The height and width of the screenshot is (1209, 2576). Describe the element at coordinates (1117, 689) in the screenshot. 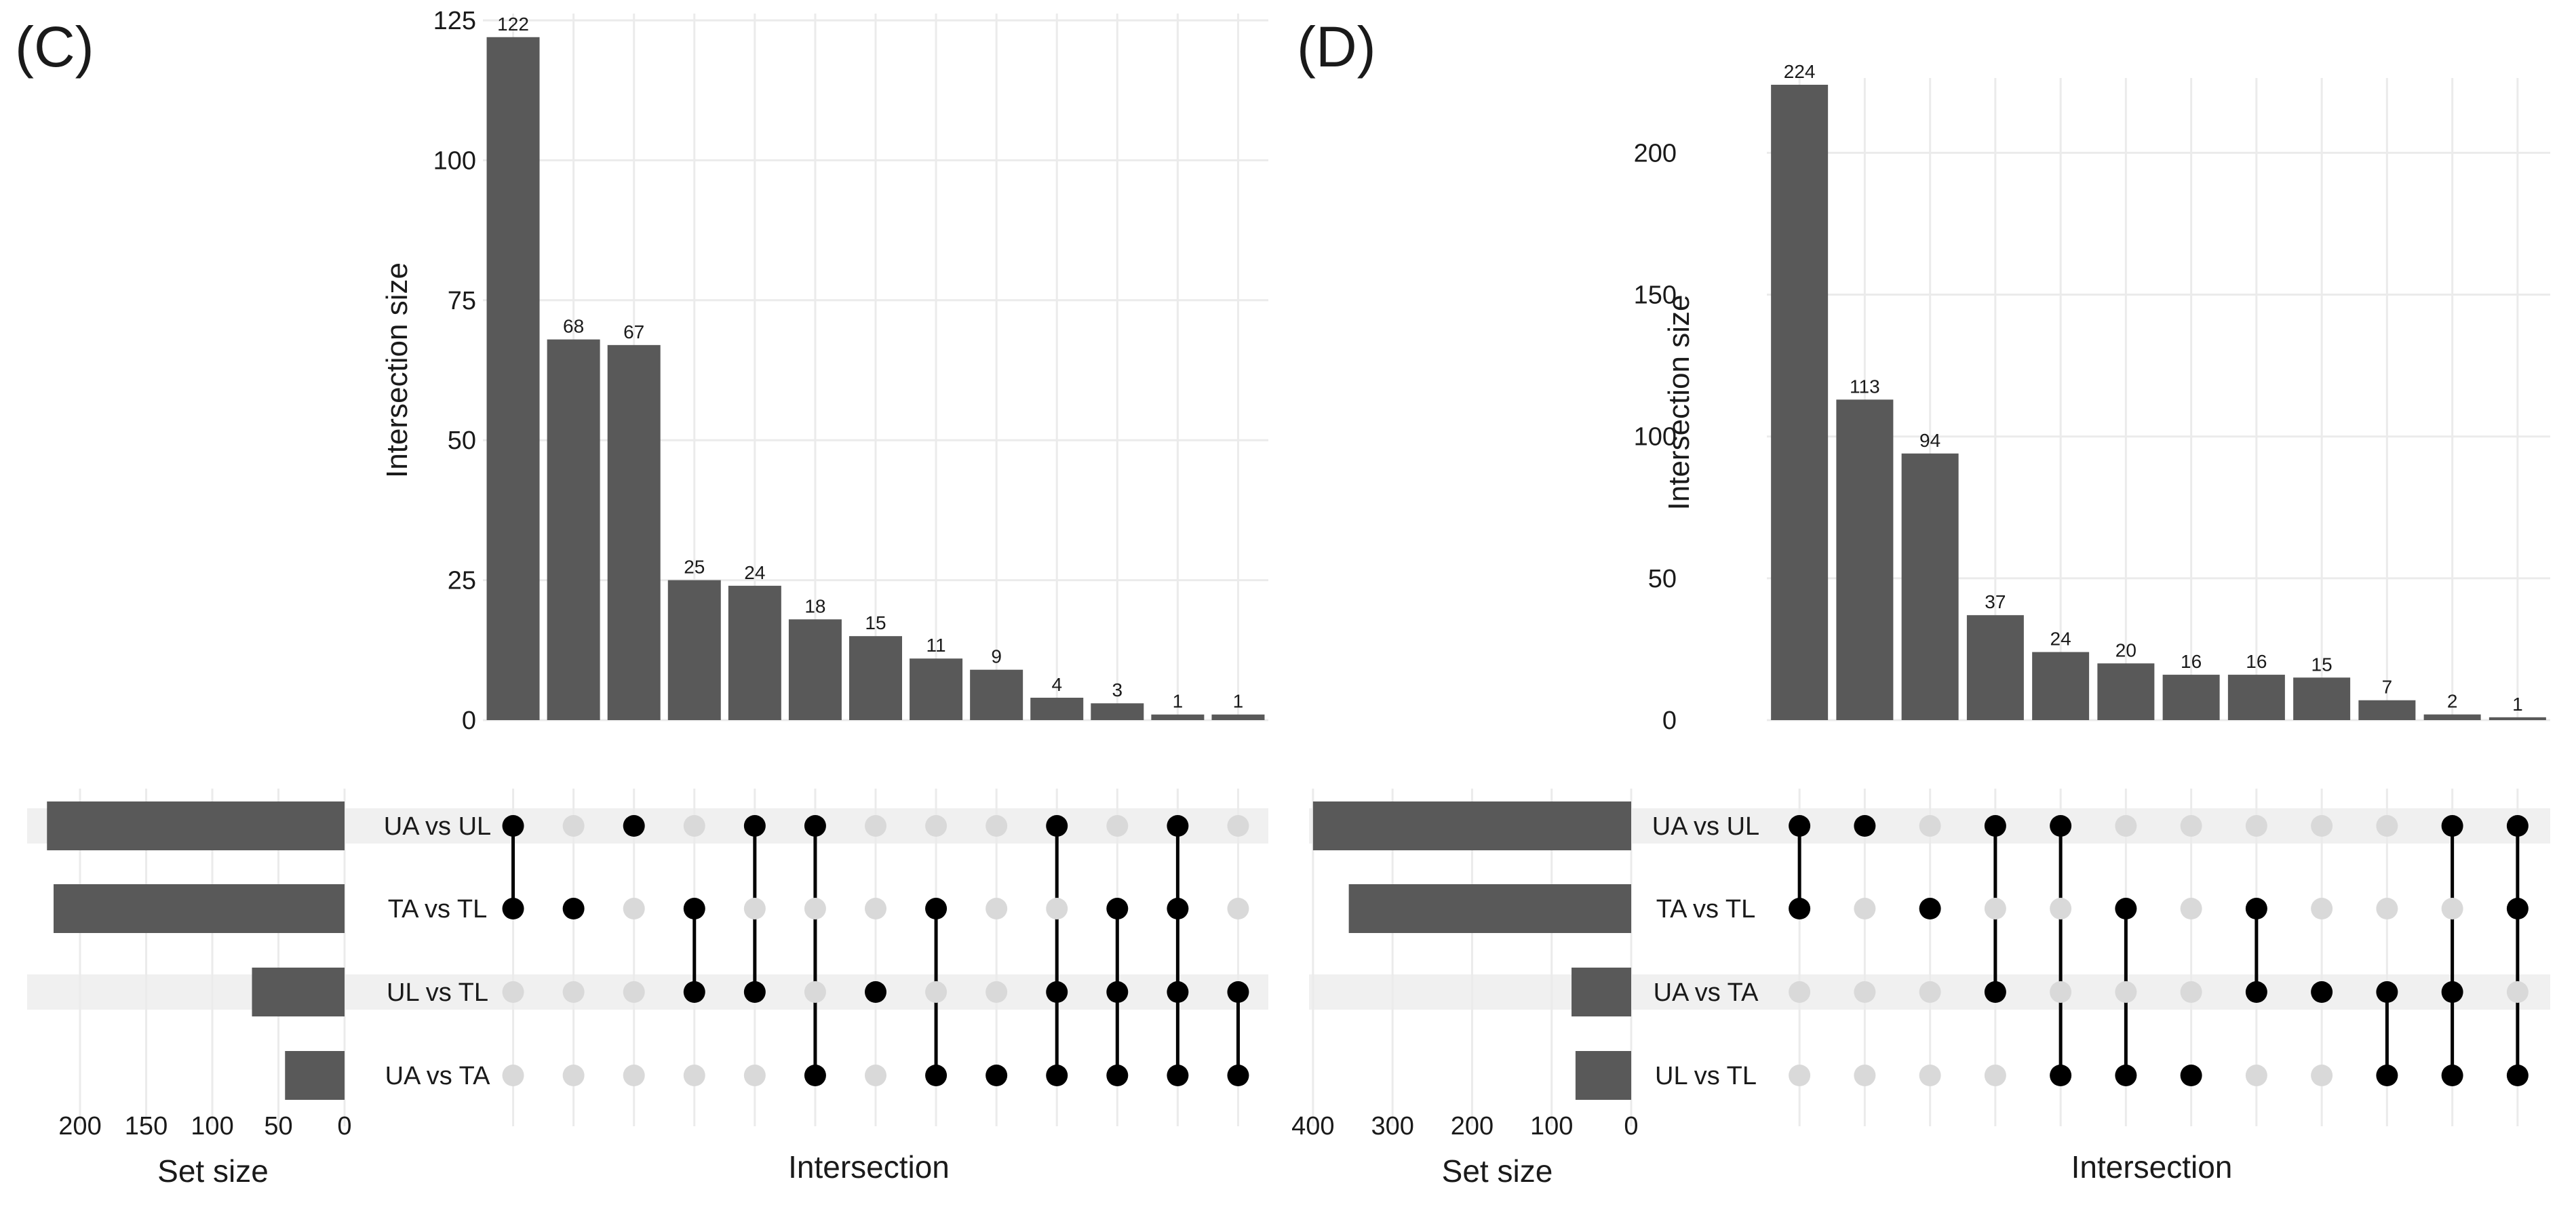

I see `bar-value-label: 3` at that location.